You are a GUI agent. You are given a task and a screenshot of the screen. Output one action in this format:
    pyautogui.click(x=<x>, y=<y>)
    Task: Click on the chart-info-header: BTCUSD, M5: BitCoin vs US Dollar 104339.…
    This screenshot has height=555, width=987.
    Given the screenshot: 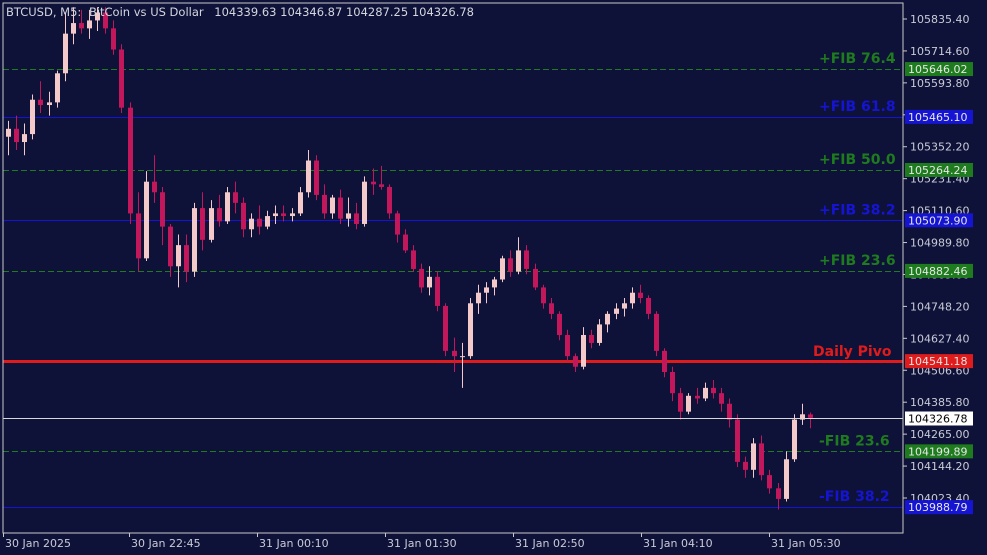 What is the action you would take?
    pyautogui.click(x=240, y=12)
    